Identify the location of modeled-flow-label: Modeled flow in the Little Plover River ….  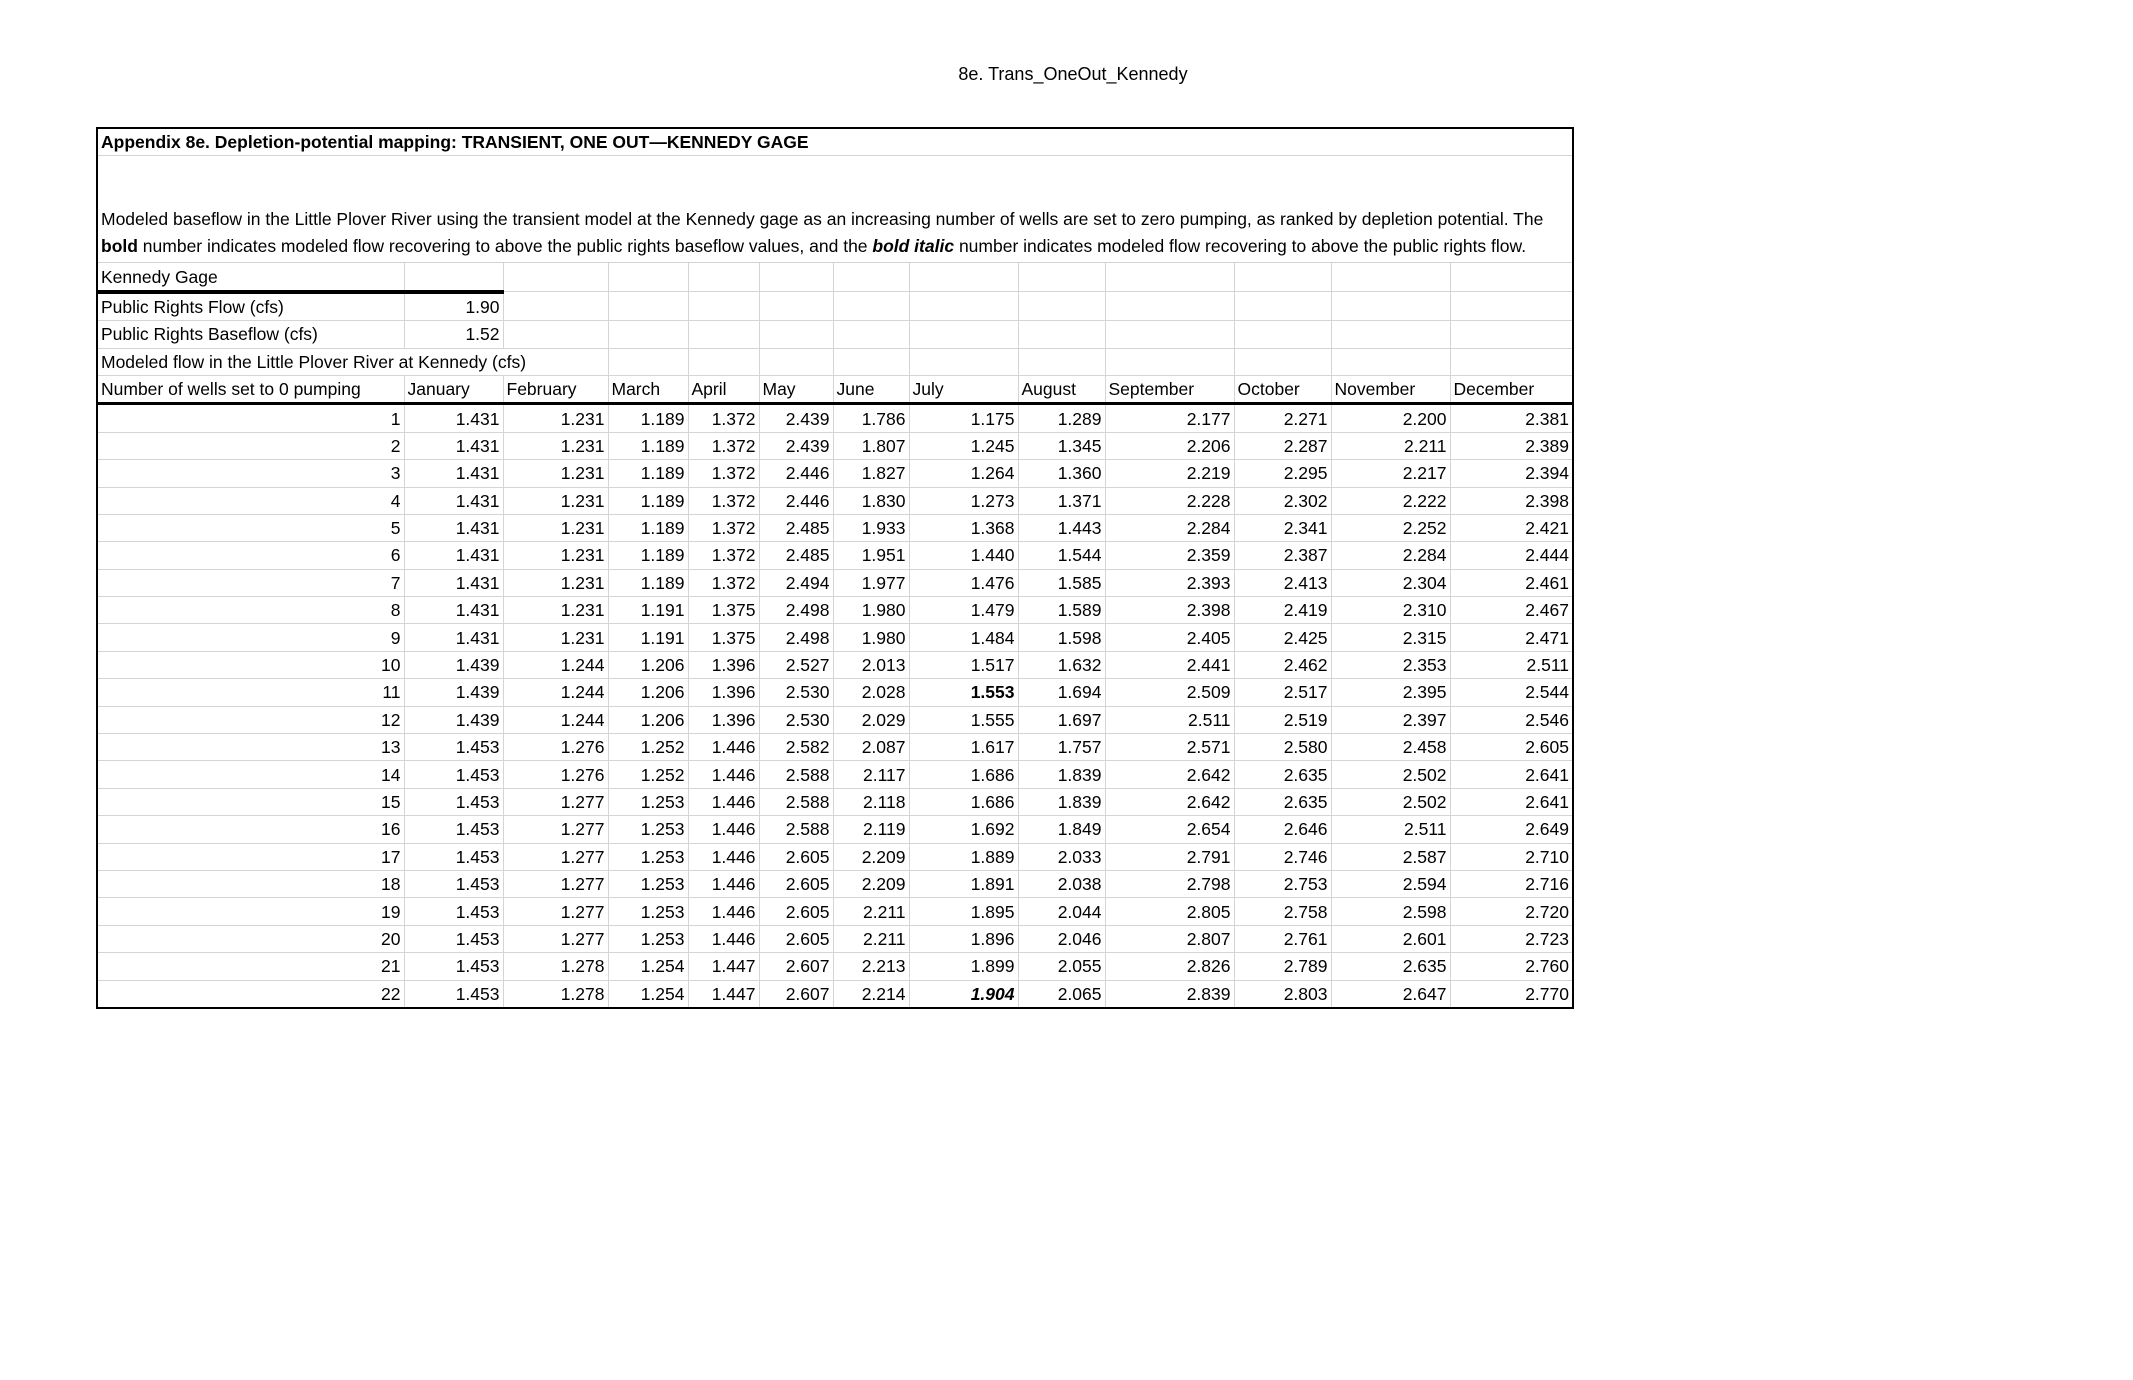
(352, 361).